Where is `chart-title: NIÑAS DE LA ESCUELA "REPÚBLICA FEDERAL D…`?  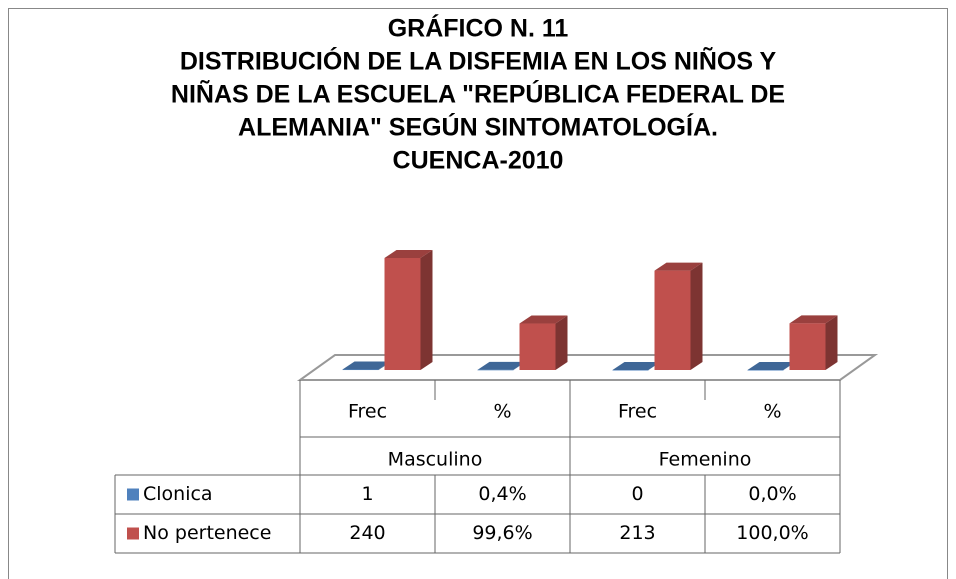 chart-title: NIÑAS DE LA ESCUELA "REPÚBLICA FEDERAL D… is located at coordinates (478, 94).